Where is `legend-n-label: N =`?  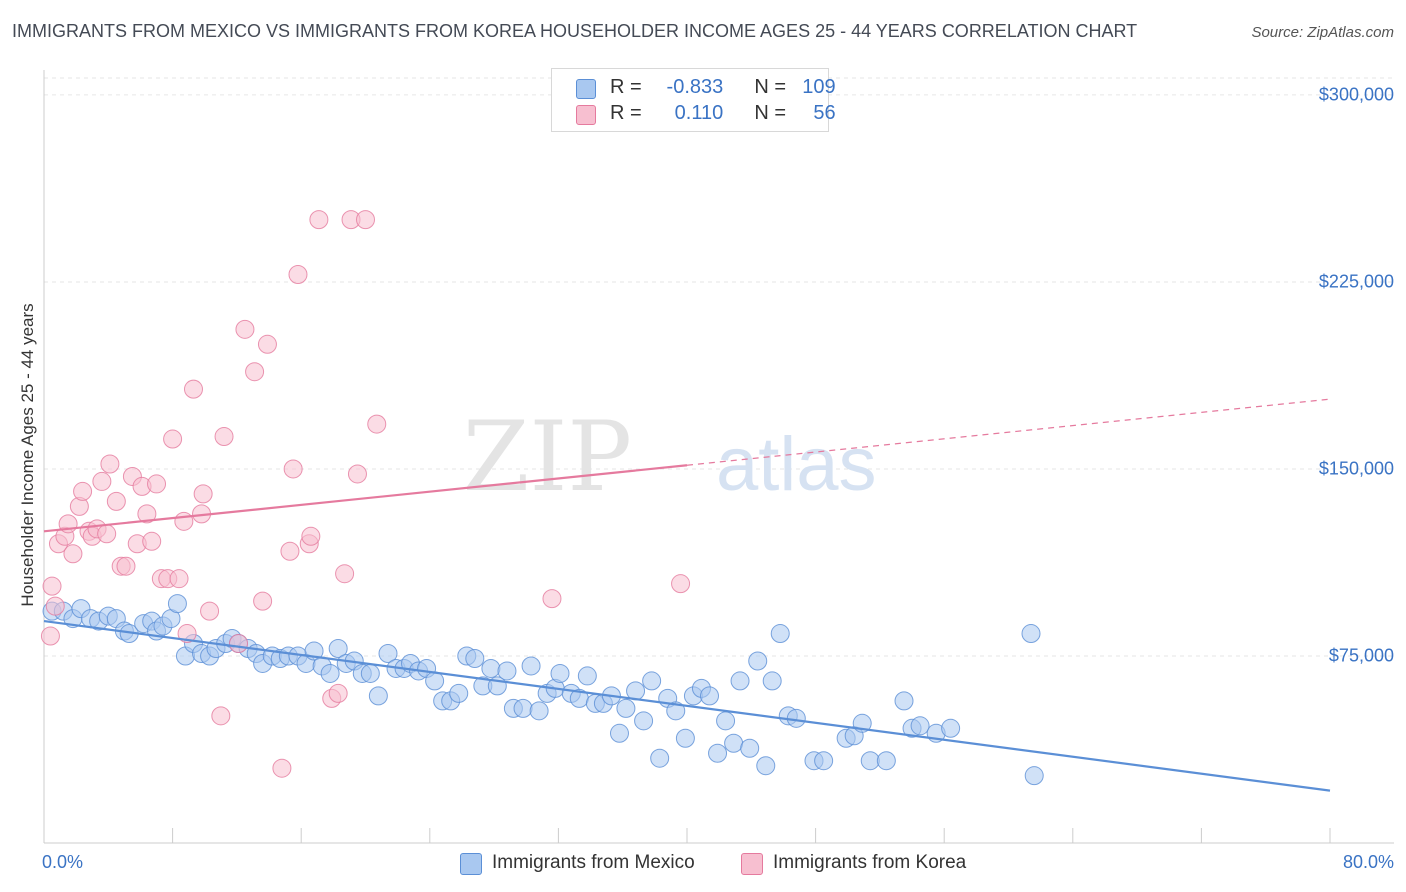
legend-n-label: N = is located at coordinates (770, 113).